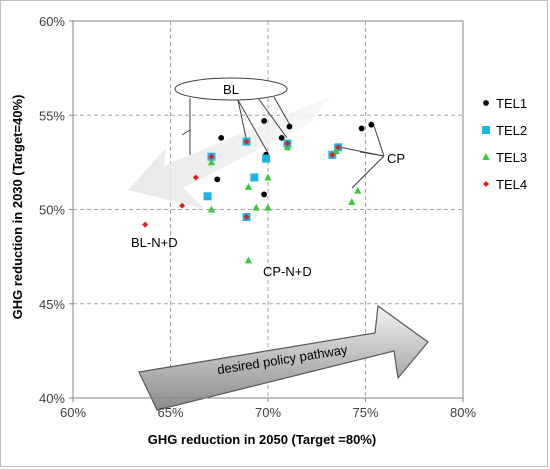 The height and width of the screenshot is (469, 550). Describe the element at coordinates (236, 125) in the screenshot. I see `bl-callout-leaders` at that location.